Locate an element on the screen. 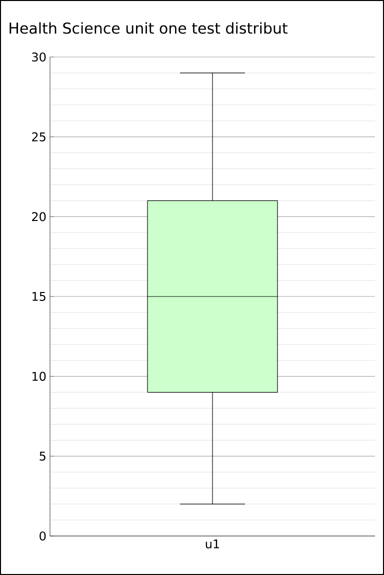  y-tick-label: 30 is located at coordinates (39, 57).